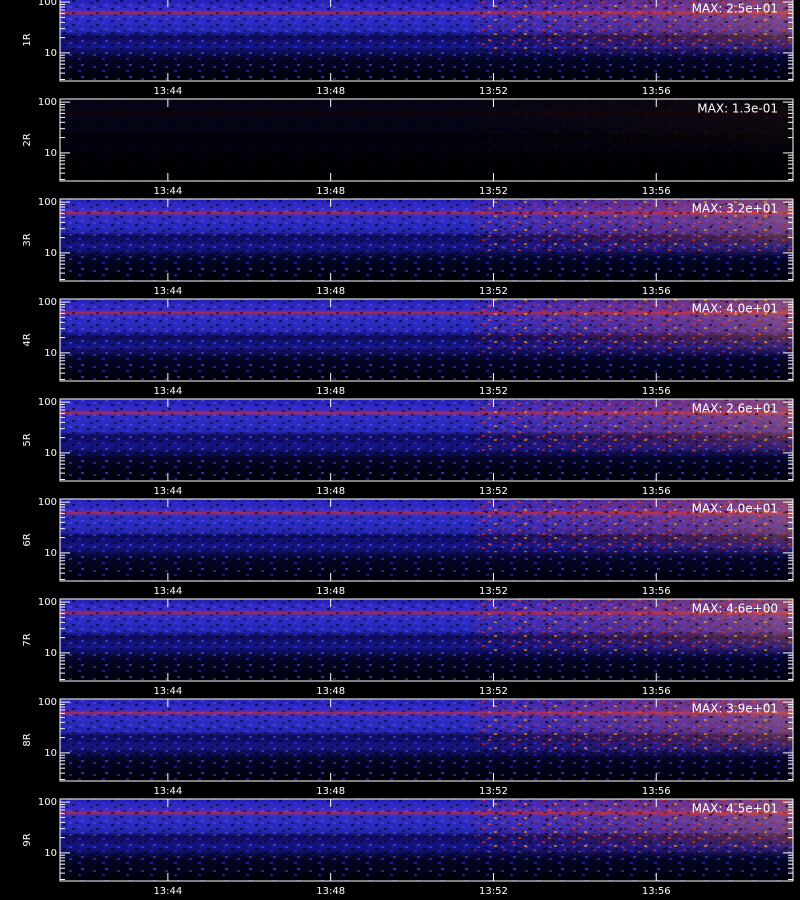 This screenshot has width=800, height=900. I want to click on max-annotation: MAX: 4.5e+01, so click(735, 809).